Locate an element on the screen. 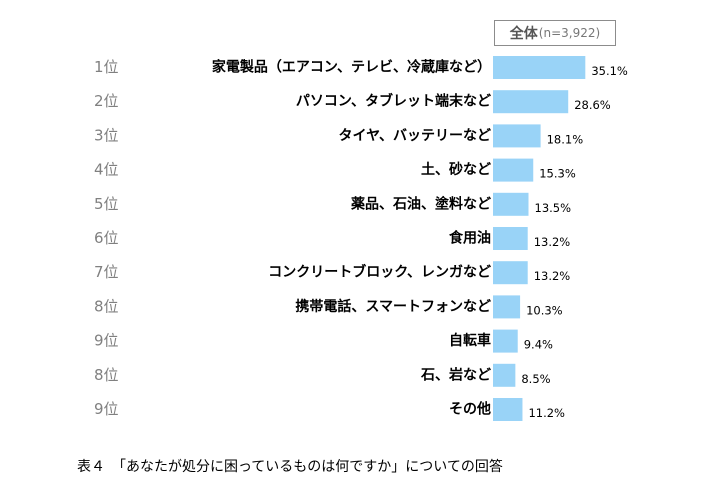 The image size is (710, 484). category-label: その他 is located at coordinates (470, 409).